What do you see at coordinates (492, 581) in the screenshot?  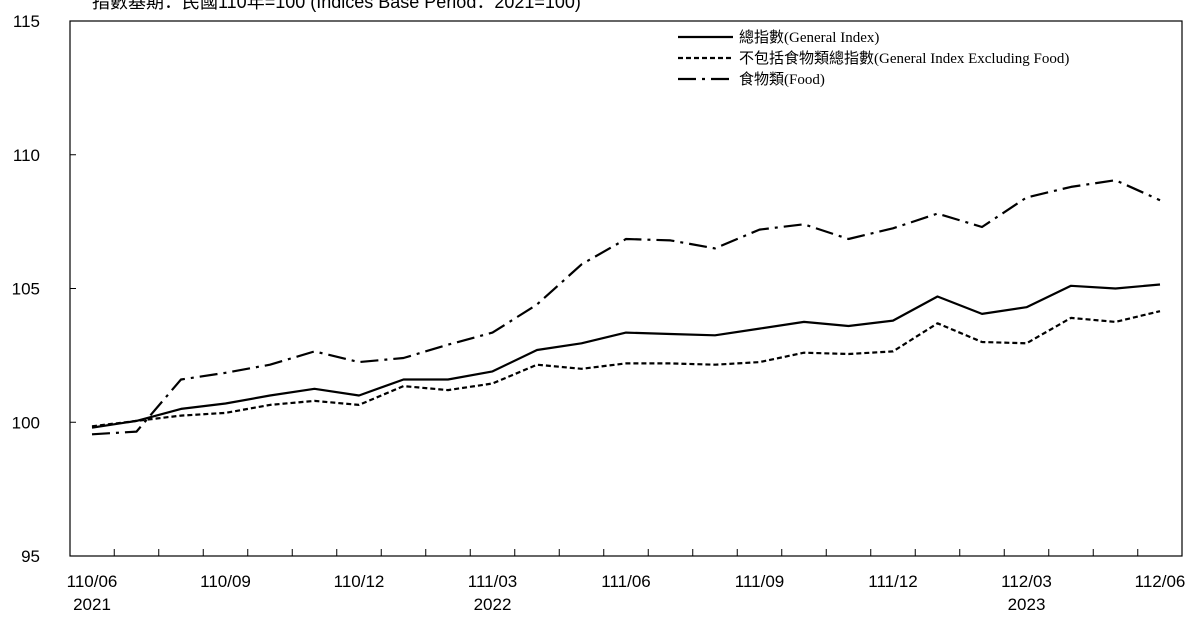 I see `x-tick-label-111/03: 111/03` at bounding box center [492, 581].